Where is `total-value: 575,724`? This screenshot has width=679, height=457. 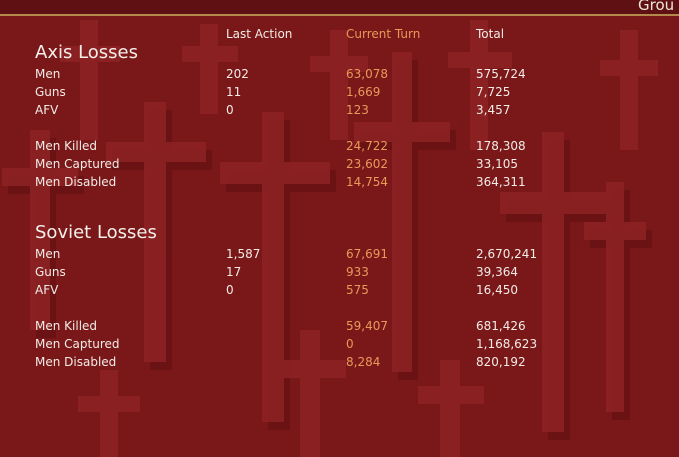
total-value: 575,724 is located at coordinates (501, 74).